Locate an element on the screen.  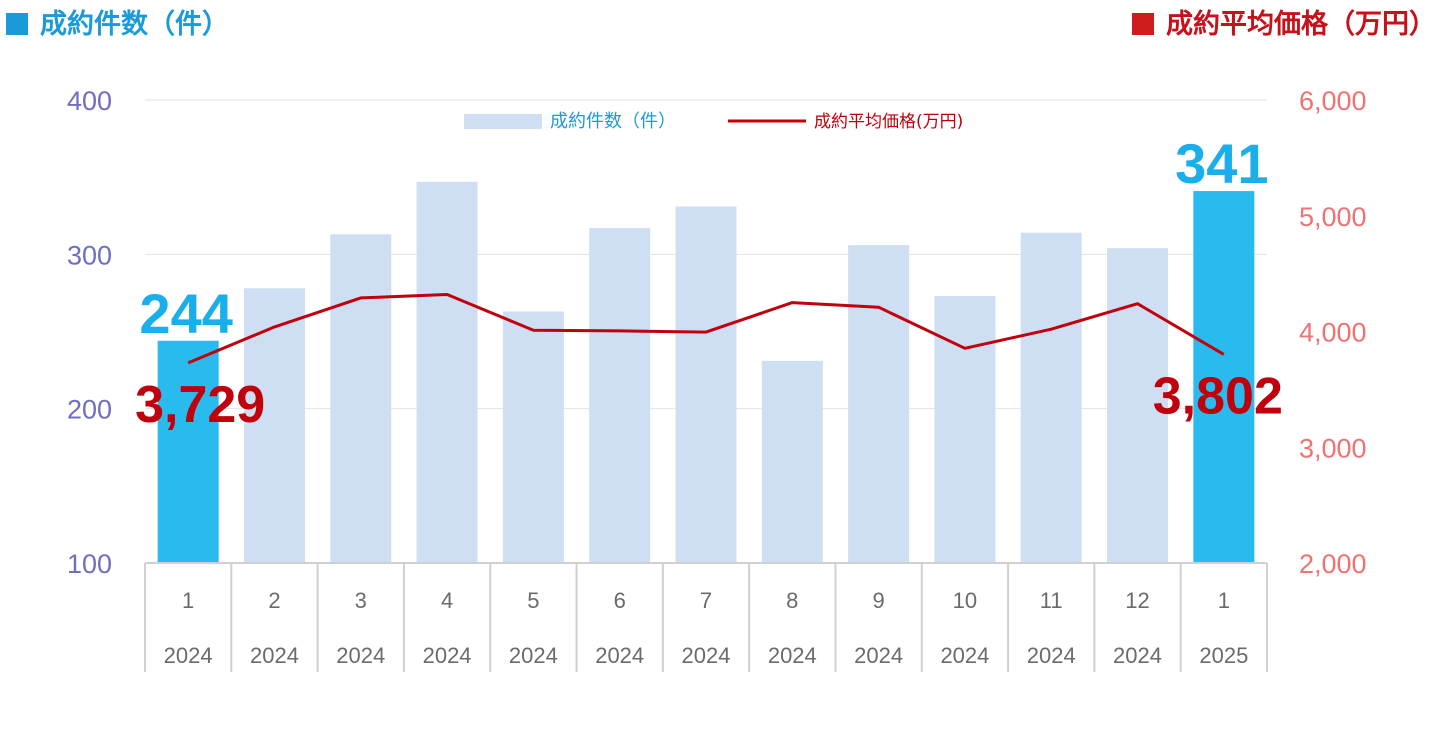
x-tick-month: 12 is located at coordinates (1137, 600).